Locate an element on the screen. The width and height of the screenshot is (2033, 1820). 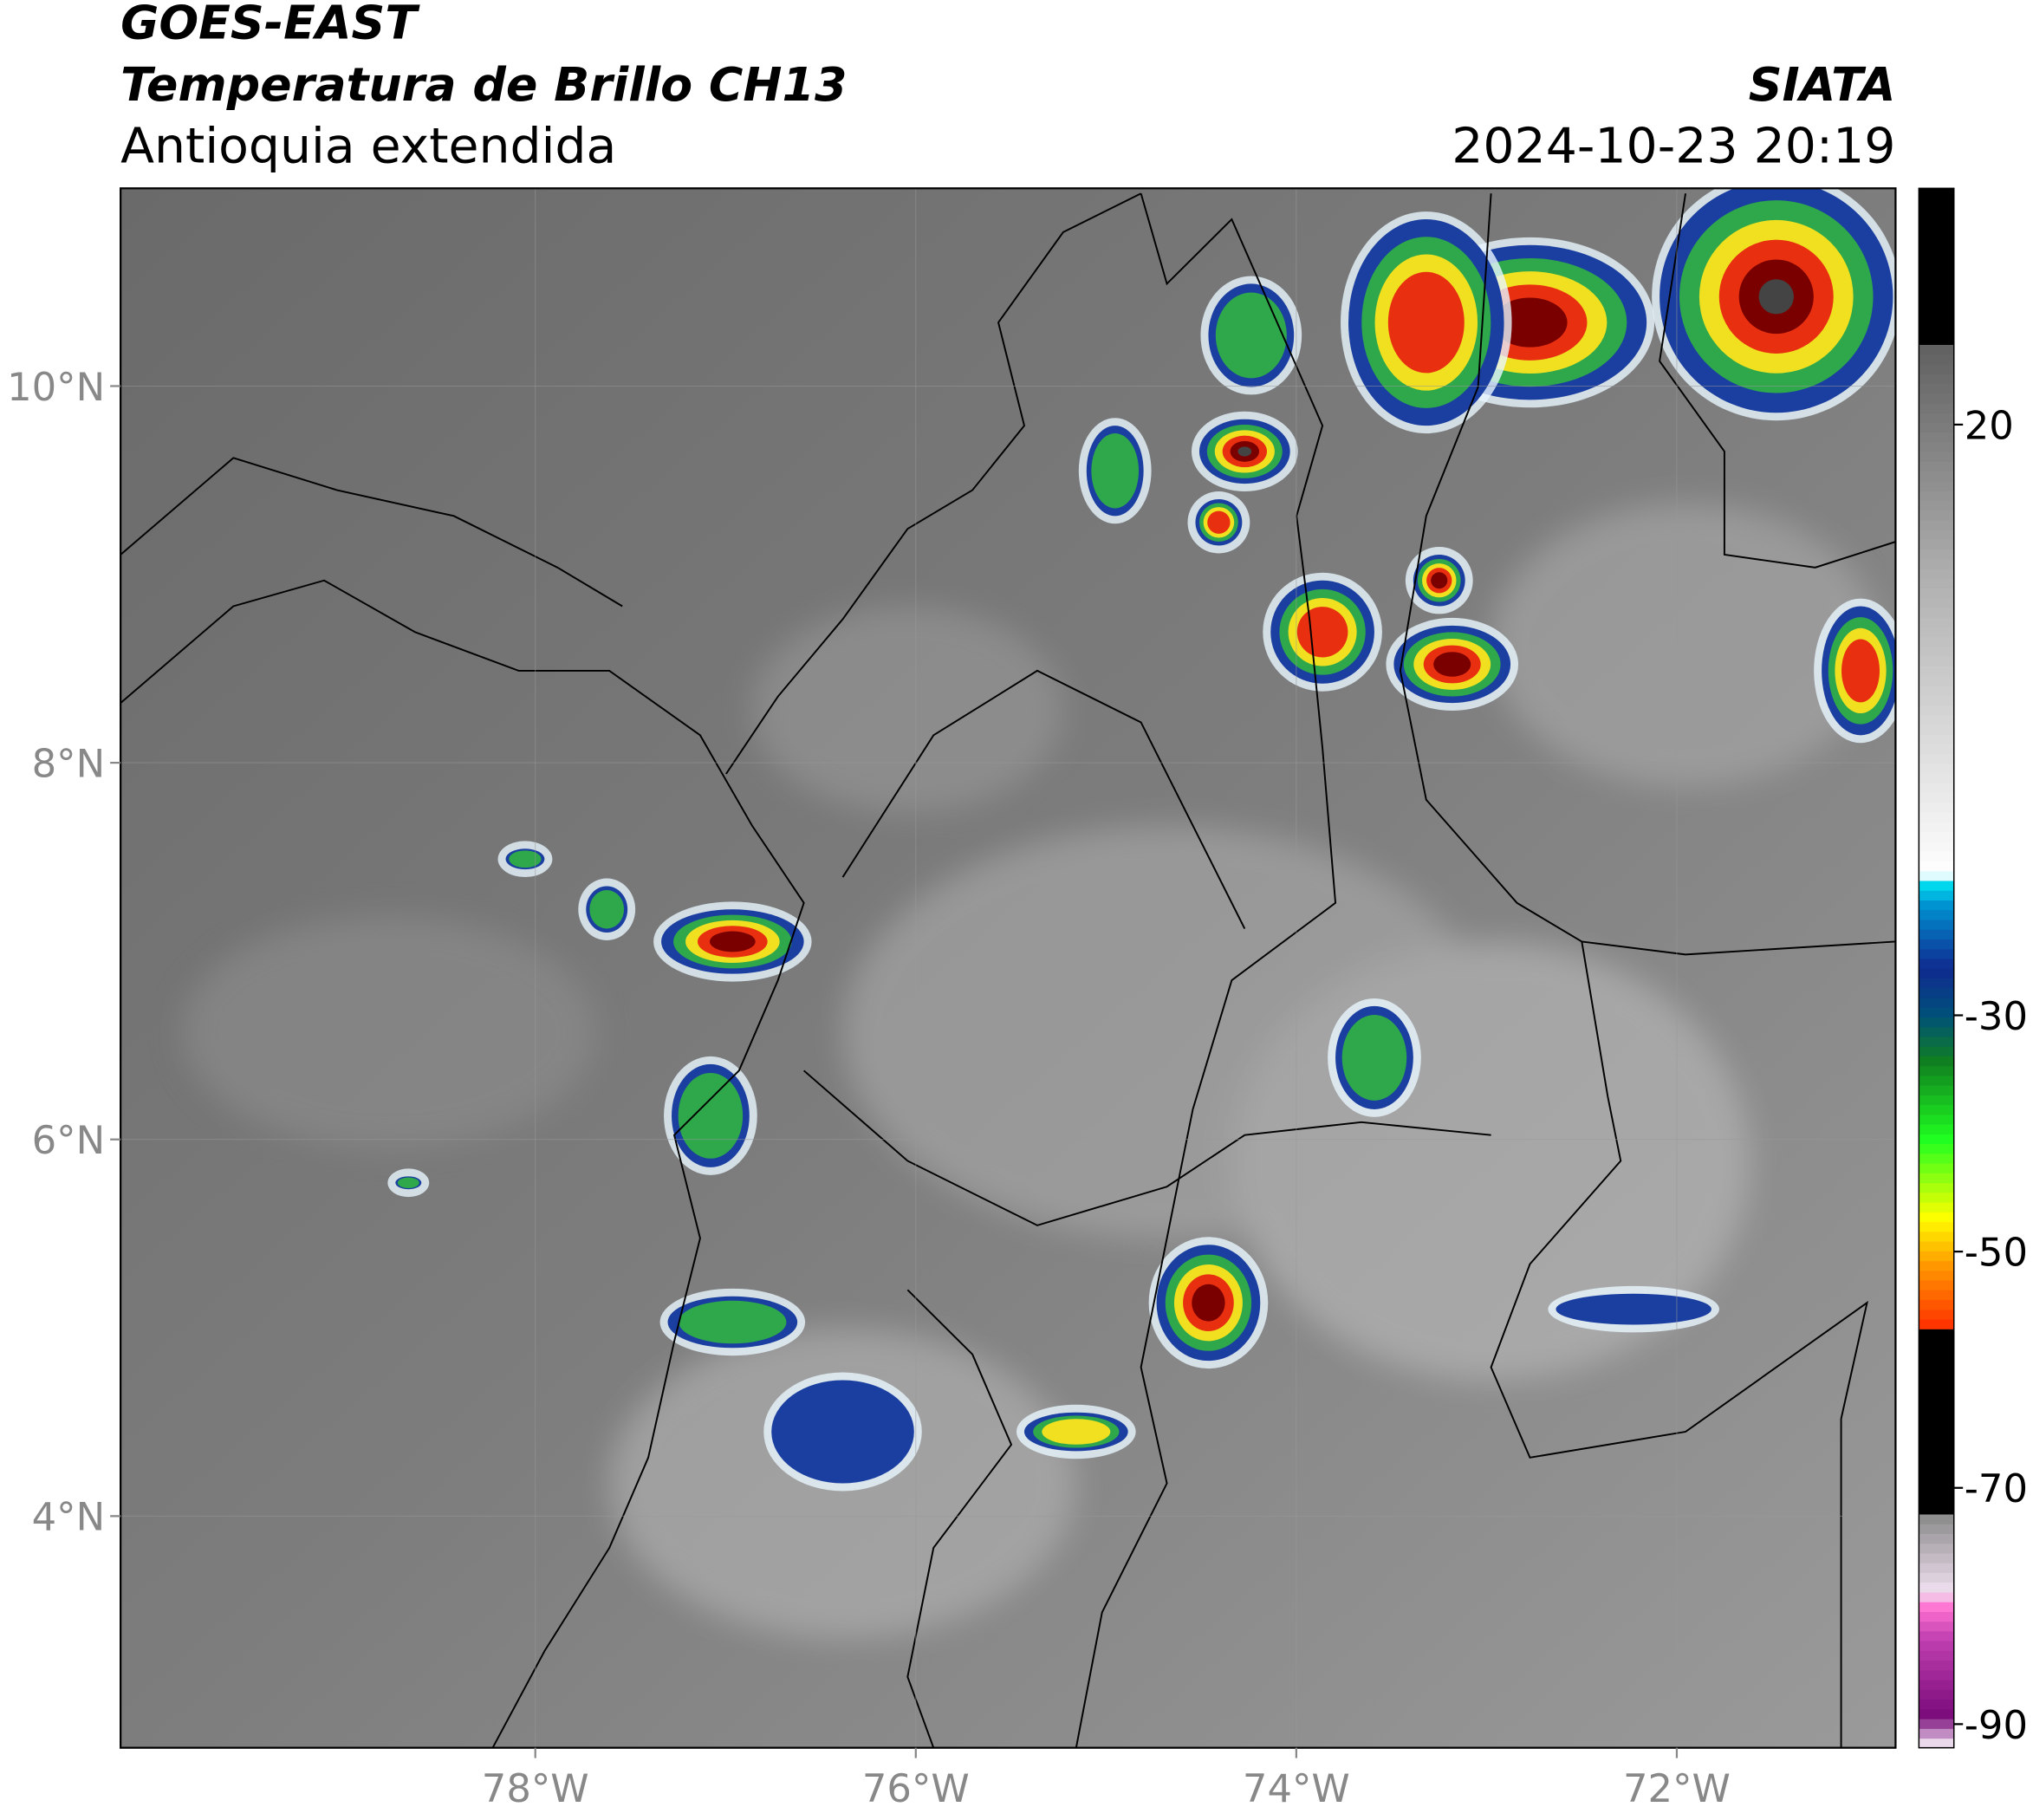
colorbar: -90 -70 -50 -30 20 is located at coordinates (1973, 968).